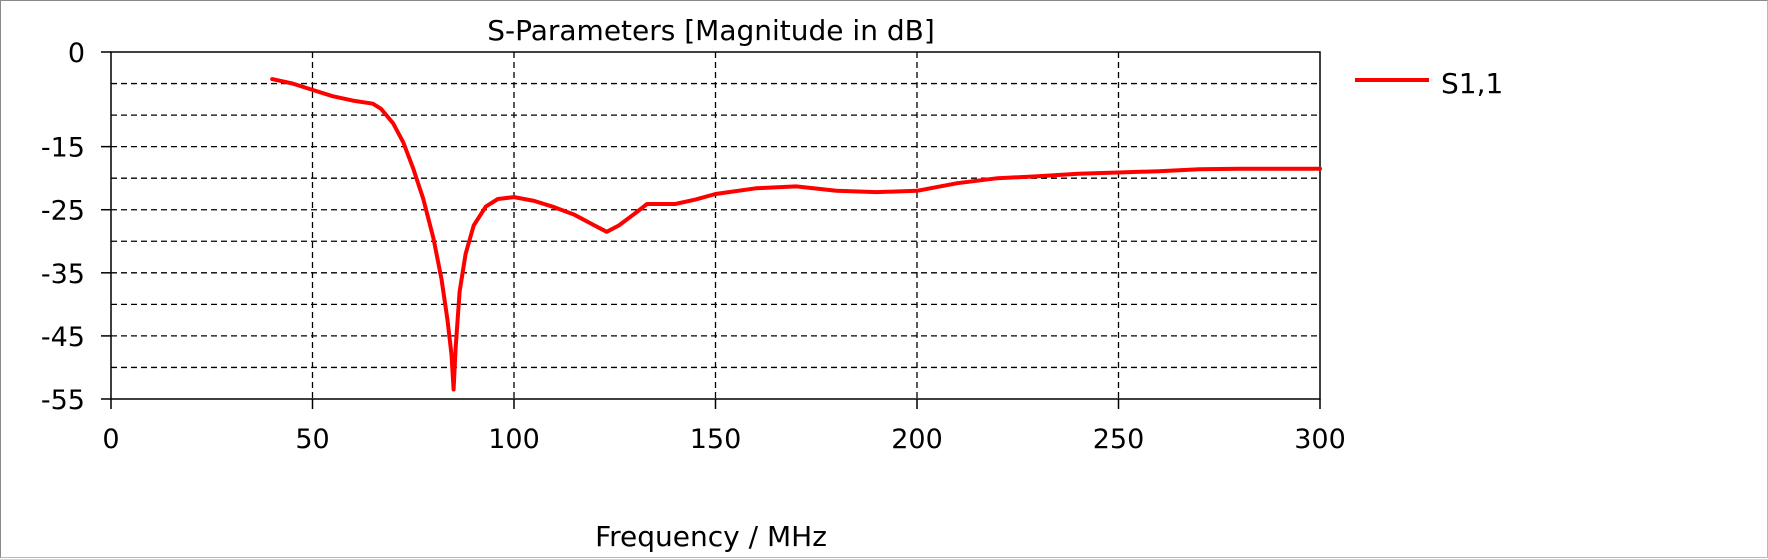  I want to click on y-tick-label: -35, so click(63, 274).